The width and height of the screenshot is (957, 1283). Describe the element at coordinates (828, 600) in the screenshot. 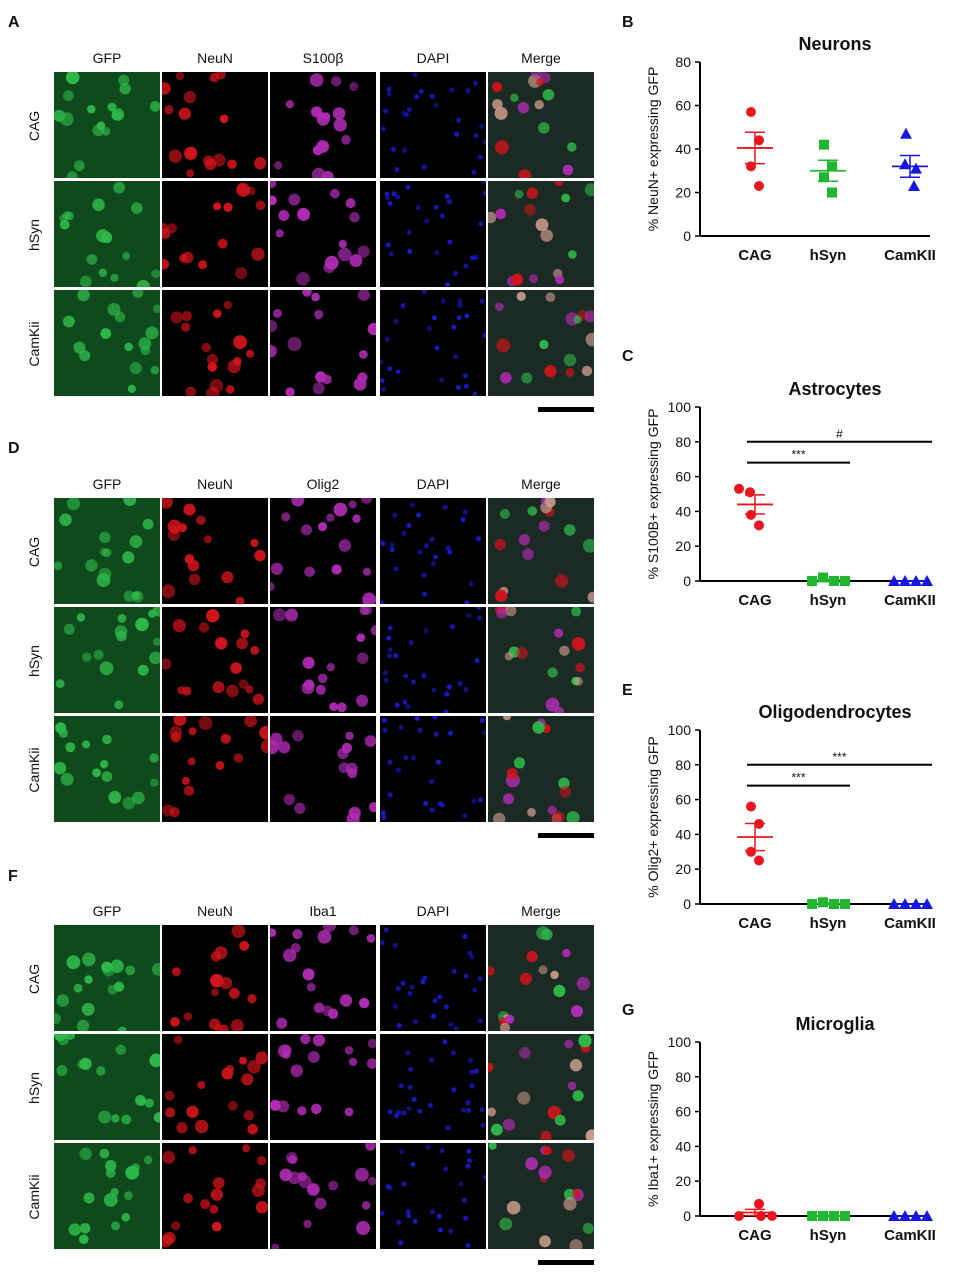

I see `x-tick-label: hSyn` at that location.